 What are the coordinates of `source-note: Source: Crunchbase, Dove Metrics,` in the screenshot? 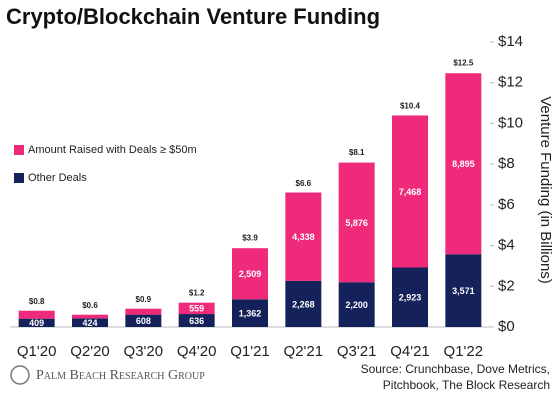 It's located at (455, 369).